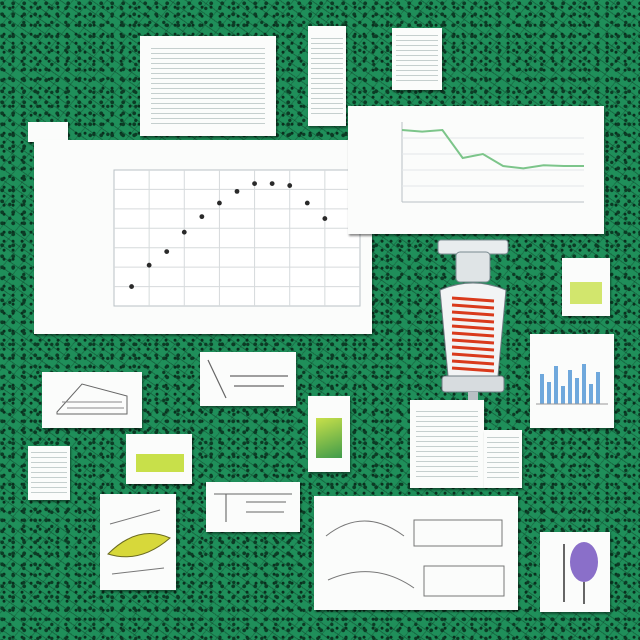  I want to click on sensor-device, so click(473, 321).